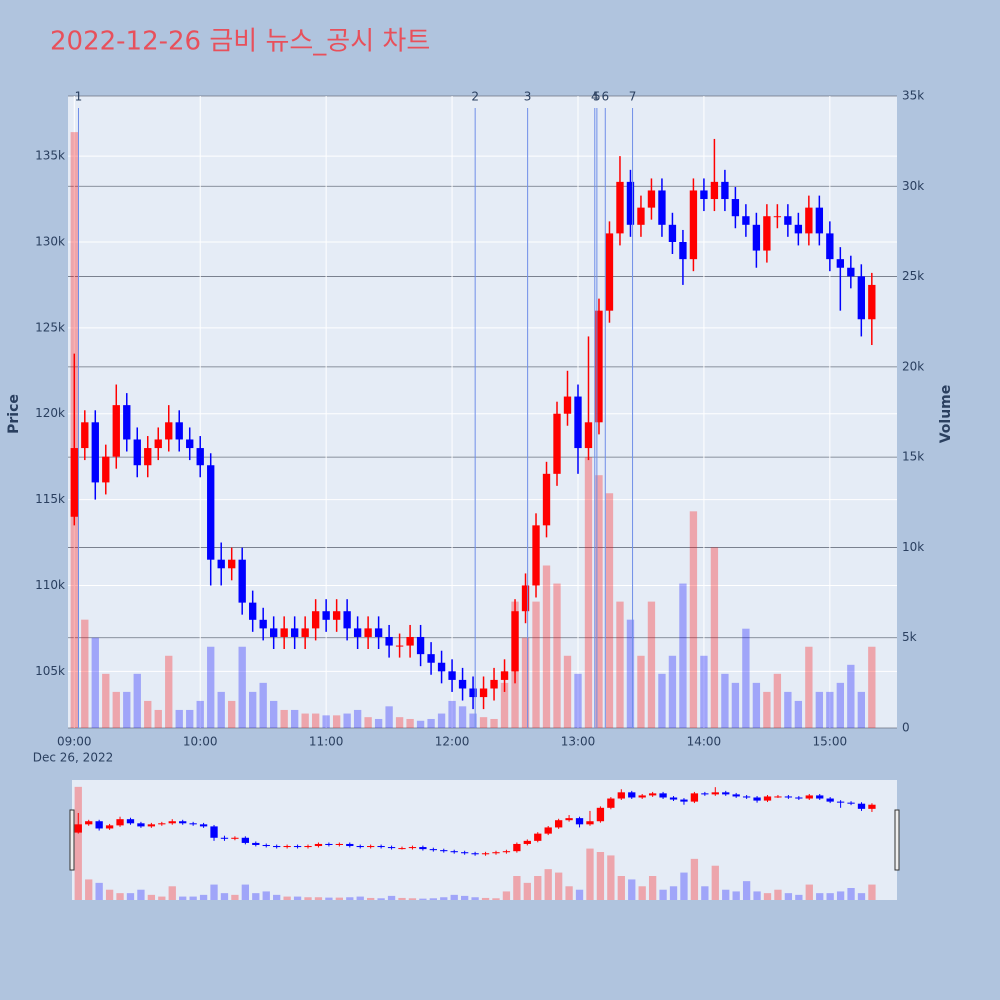  I want to click on y-tick-label: 120k, so click(50, 413).